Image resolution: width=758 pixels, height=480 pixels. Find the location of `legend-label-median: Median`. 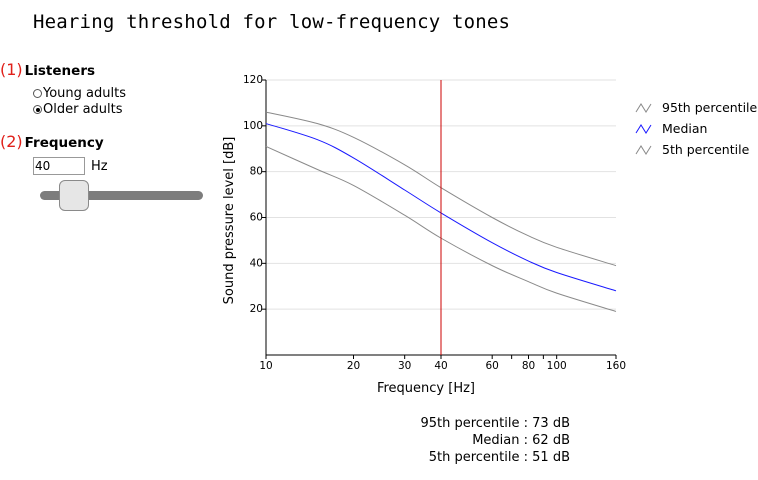

legend-label-median: Median is located at coordinates (684, 128).